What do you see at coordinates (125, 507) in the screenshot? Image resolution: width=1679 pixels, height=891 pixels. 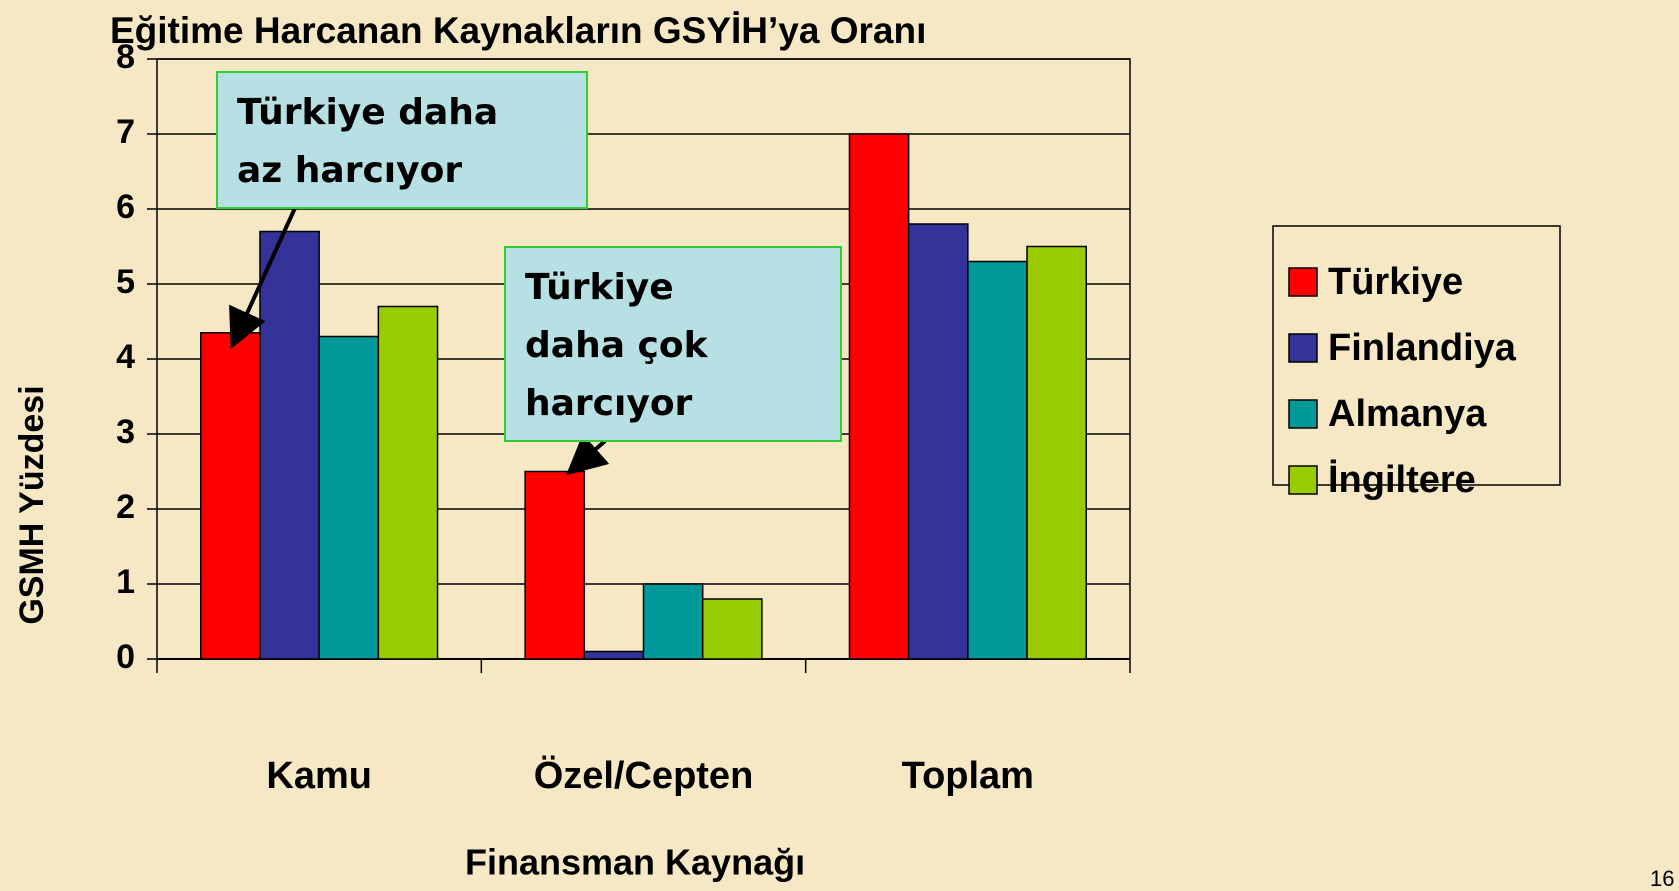 I see `y-tick-label: 2` at bounding box center [125, 507].